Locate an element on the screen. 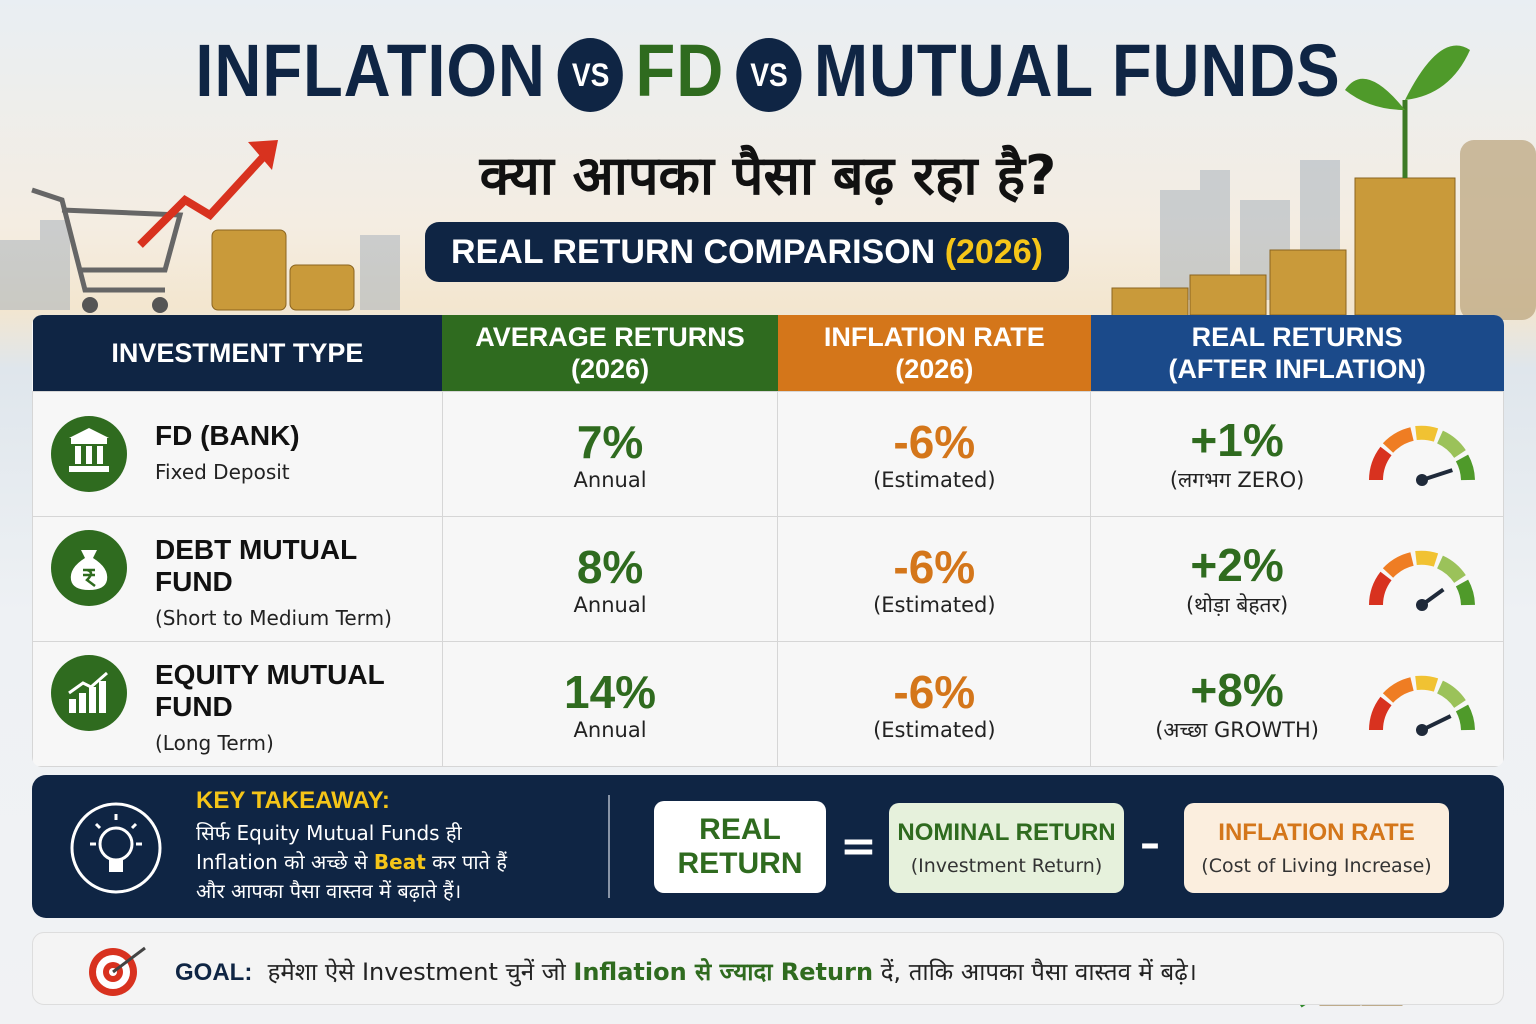  title-word: MUTUAL FUNDS is located at coordinates (1077, 70).